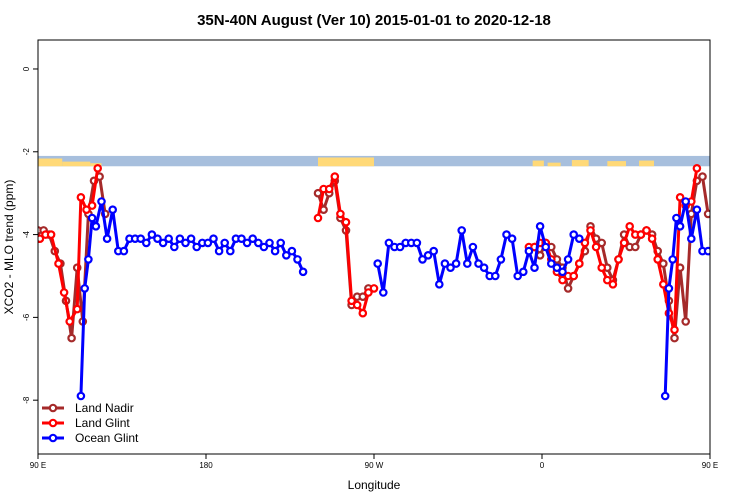  I want to click on legend-item: Land Glint, so click(86, 423).